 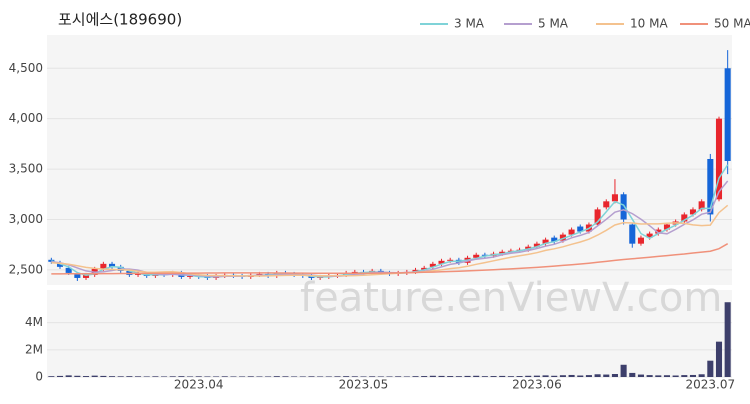 What do you see at coordinates (26, 269) in the screenshot?
I see `y-tick-label: 2,500` at bounding box center [26, 269].